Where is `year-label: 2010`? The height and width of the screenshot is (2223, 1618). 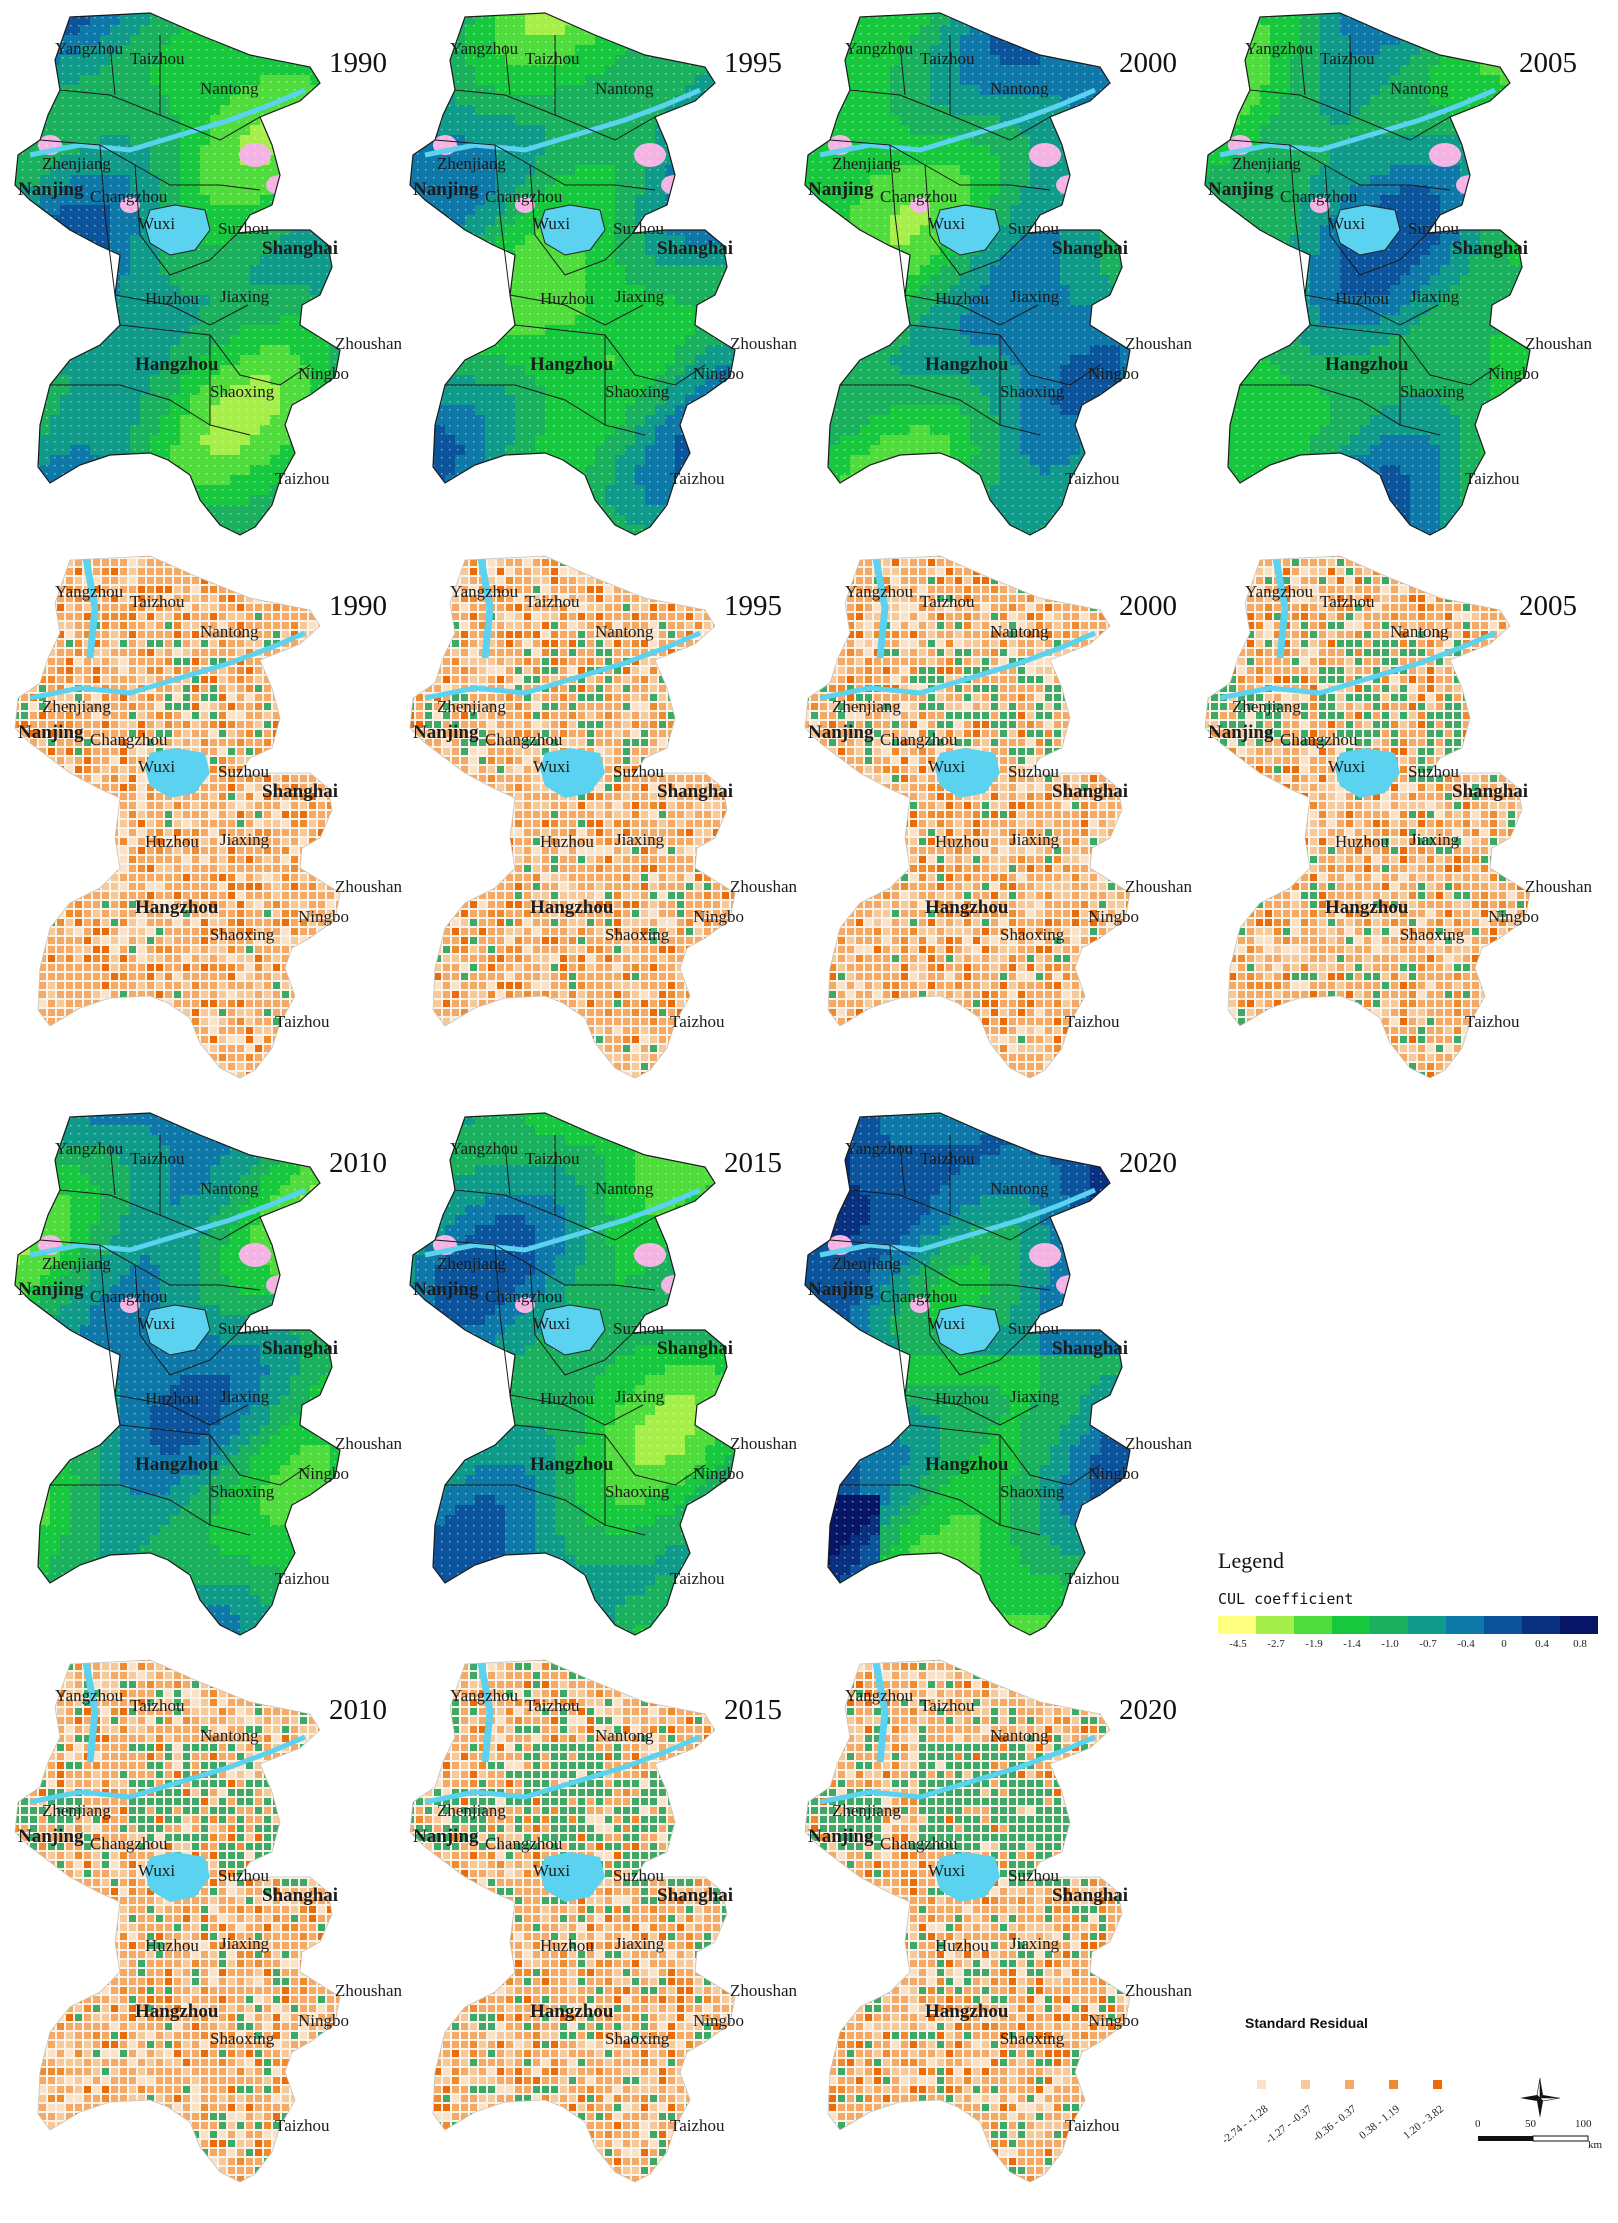 year-label: 2010 is located at coordinates (358, 1710).